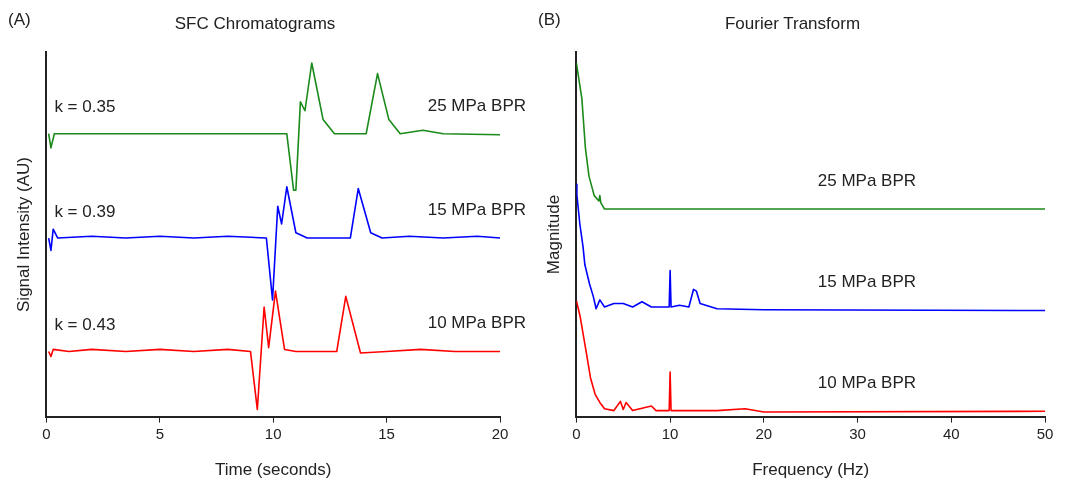  I want to click on text: (B), so click(549, 19).